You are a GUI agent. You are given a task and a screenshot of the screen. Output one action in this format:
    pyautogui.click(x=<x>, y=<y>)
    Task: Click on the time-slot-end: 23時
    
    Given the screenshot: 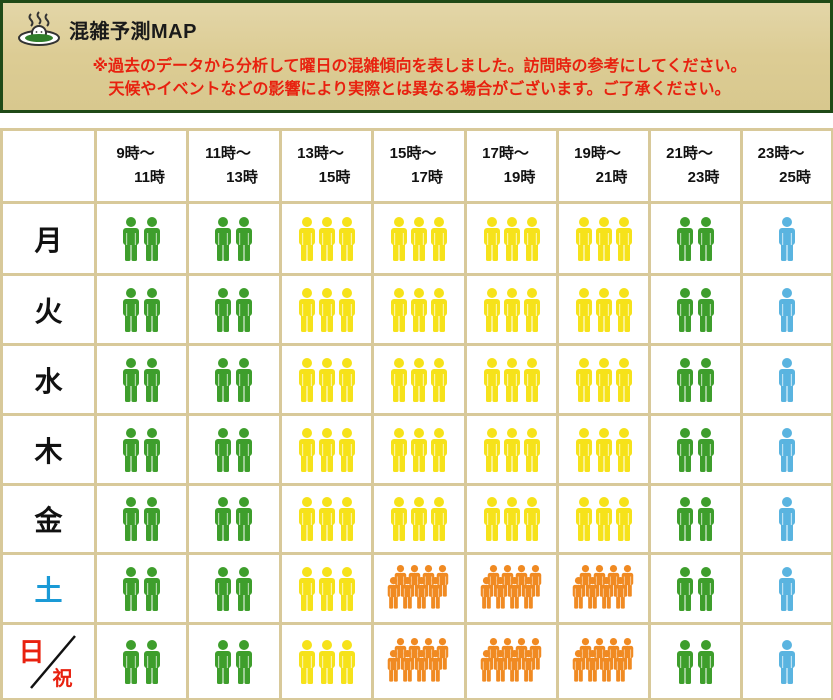 What is the action you would take?
    pyautogui.click(x=703, y=177)
    